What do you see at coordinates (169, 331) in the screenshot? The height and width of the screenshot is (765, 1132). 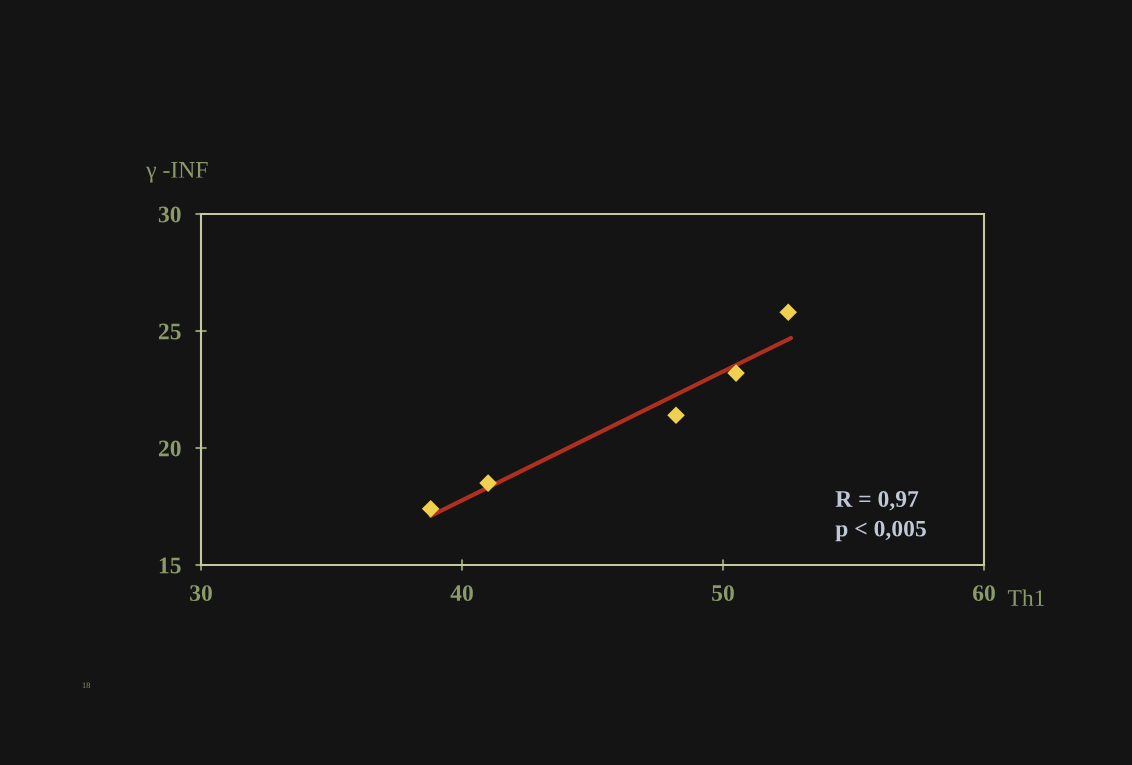 I see `y-tick-label: 25` at bounding box center [169, 331].